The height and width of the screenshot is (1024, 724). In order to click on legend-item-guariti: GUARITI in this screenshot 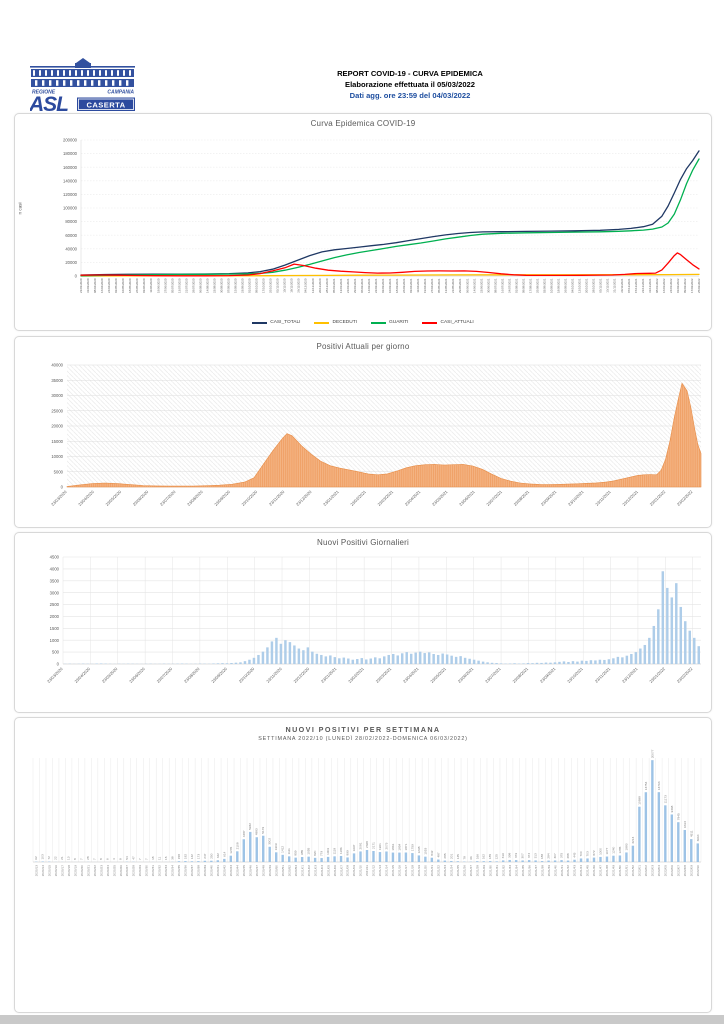, I will do `click(389, 322)`.